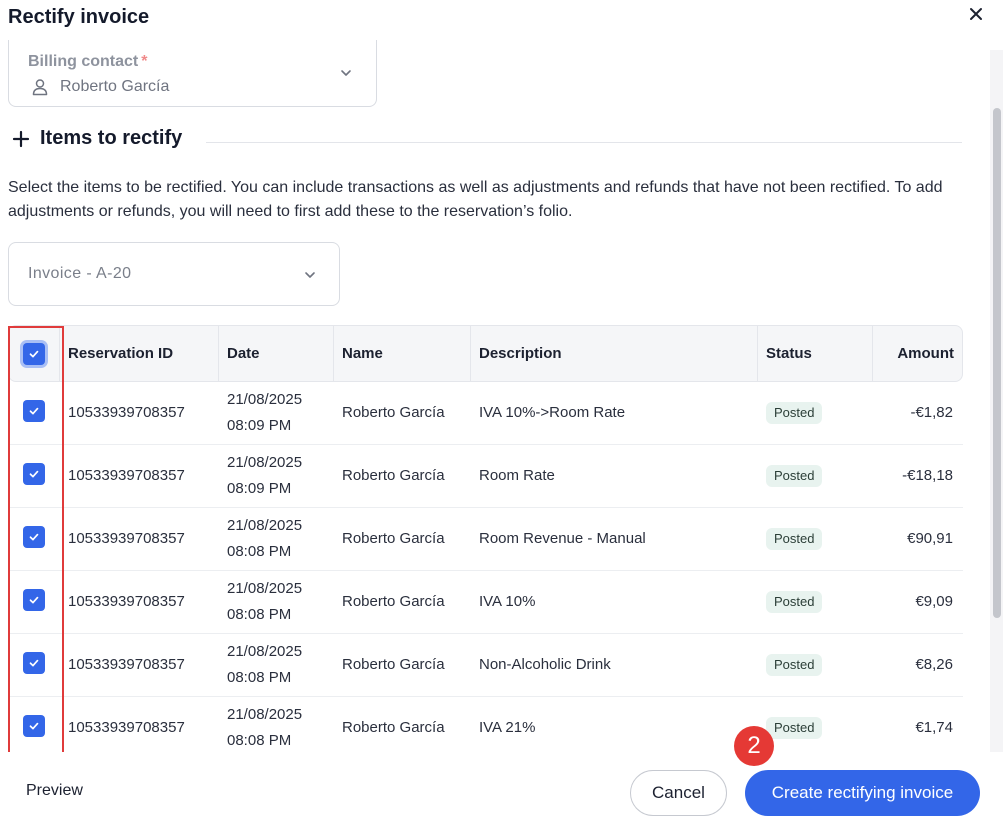  What do you see at coordinates (584, 142) in the screenshot?
I see `section-divider` at bounding box center [584, 142].